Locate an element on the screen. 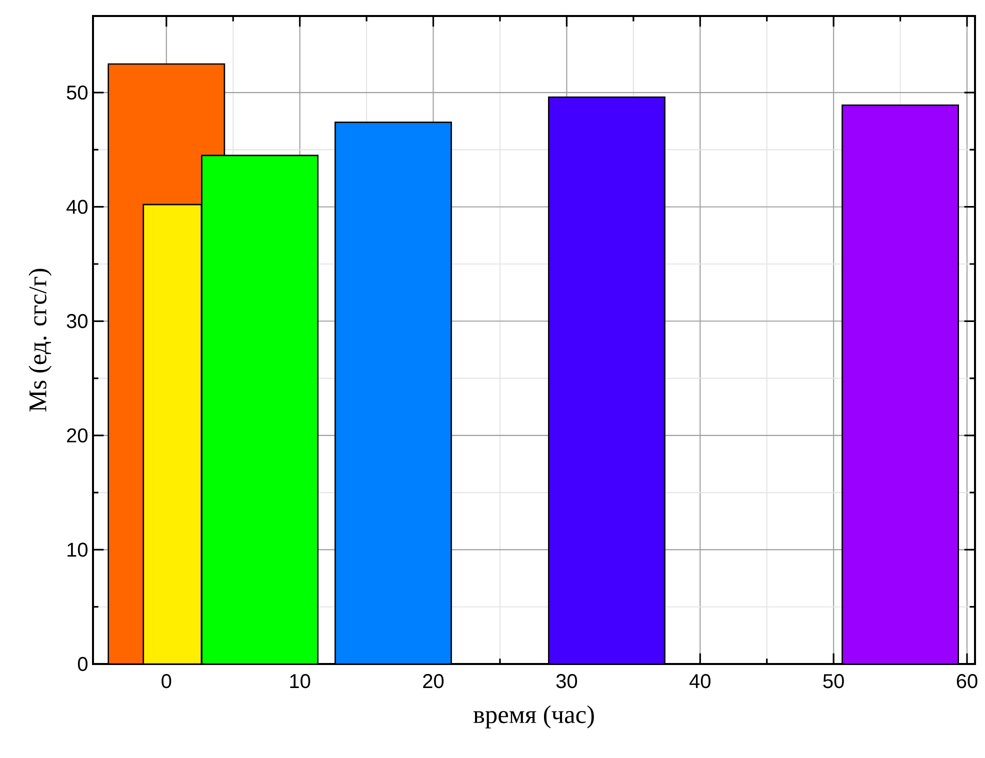  x-tick-label: 60 is located at coordinates (967, 681).